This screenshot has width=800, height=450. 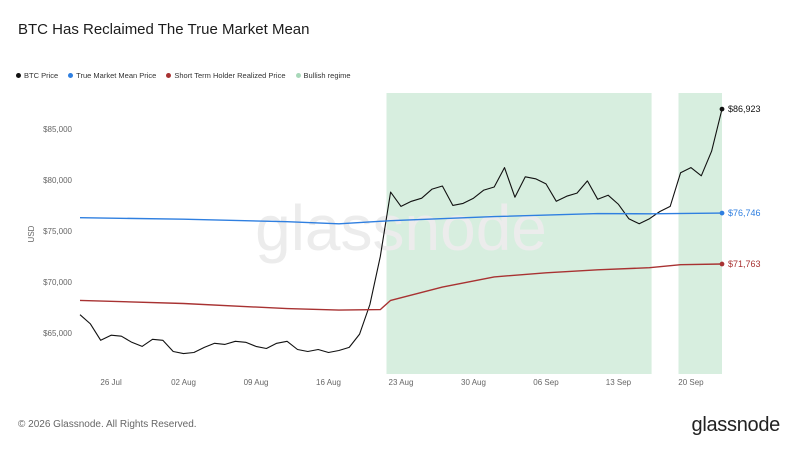 What do you see at coordinates (546, 382) in the screenshot?
I see `x-tick-label-6: 06 Sep` at bounding box center [546, 382].